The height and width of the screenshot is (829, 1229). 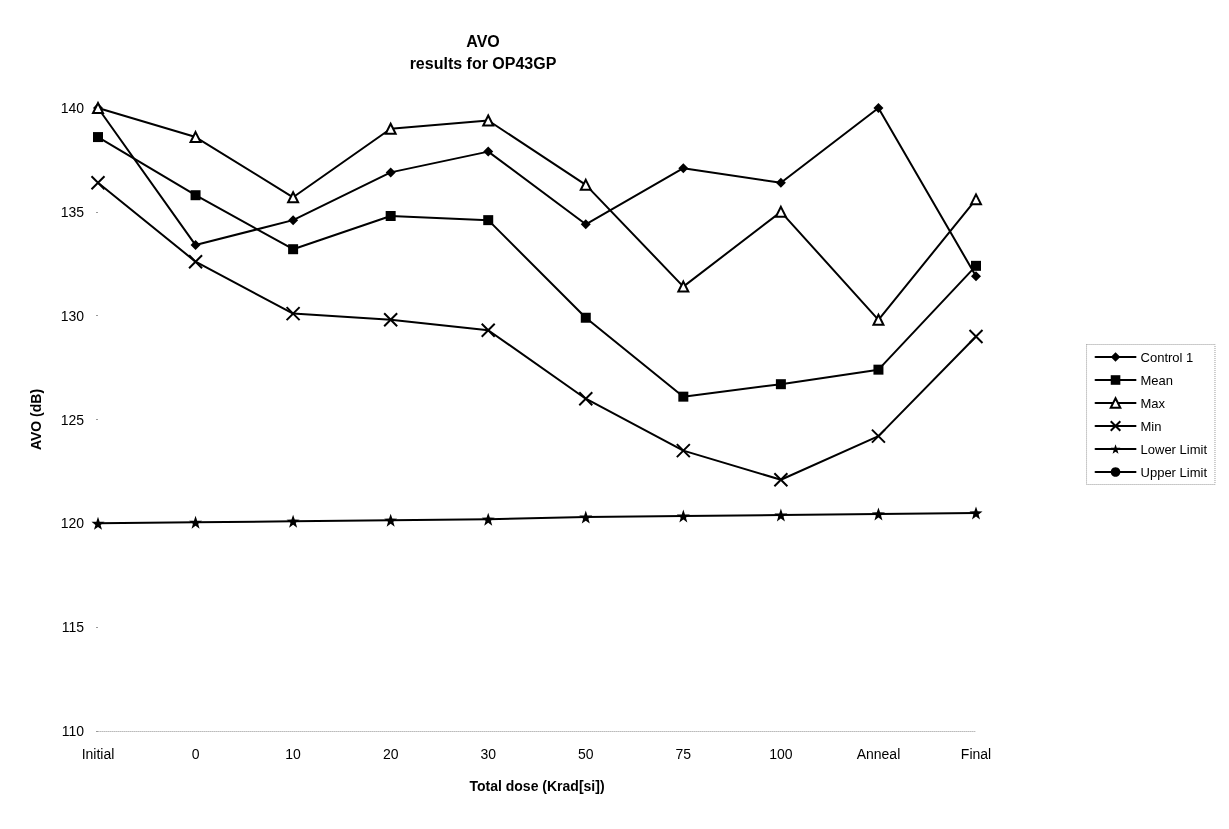 What do you see at coordinates (73, 731) in the screenshot?
I see `y-tick-label: 110` at bounding box center [73, 731].